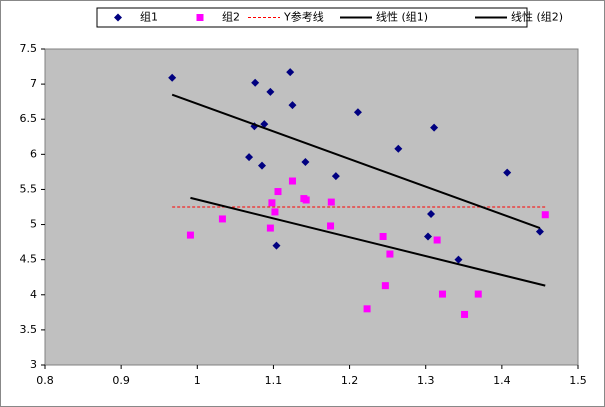 The height and width of the screenshot is (407, 605). Describe the element at coordinates (33, 153) in the screenshot. I see `y-tick-label: 6` at that location.